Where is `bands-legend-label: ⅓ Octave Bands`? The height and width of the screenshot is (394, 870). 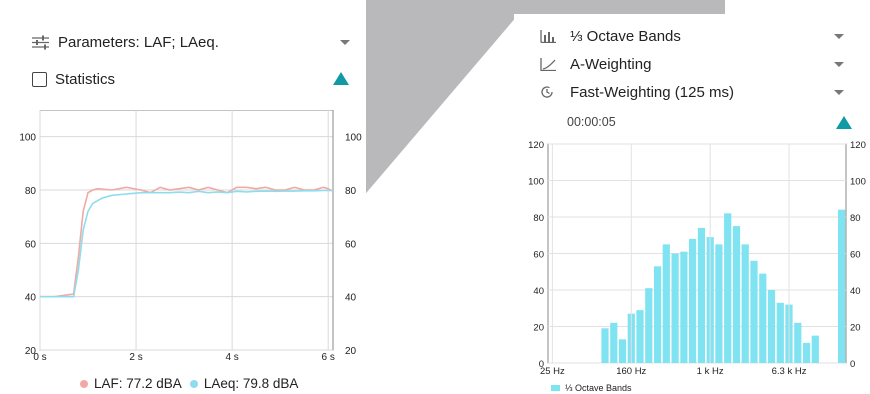
bands-legend-label: ⅓ Octave Bands is located at coordinates (598, 388).